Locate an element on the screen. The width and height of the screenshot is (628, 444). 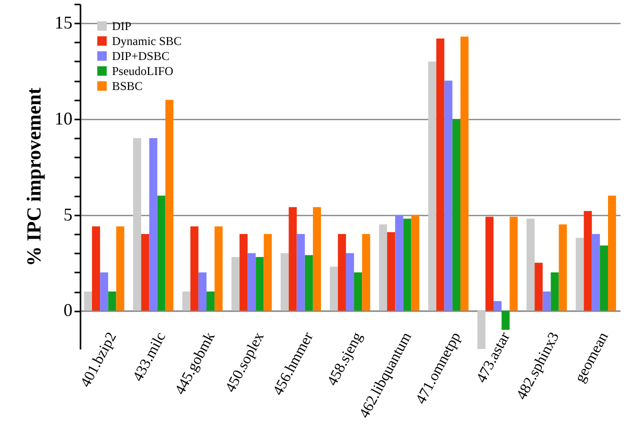
legend-label: DIP is located at coordinates (122, 26).